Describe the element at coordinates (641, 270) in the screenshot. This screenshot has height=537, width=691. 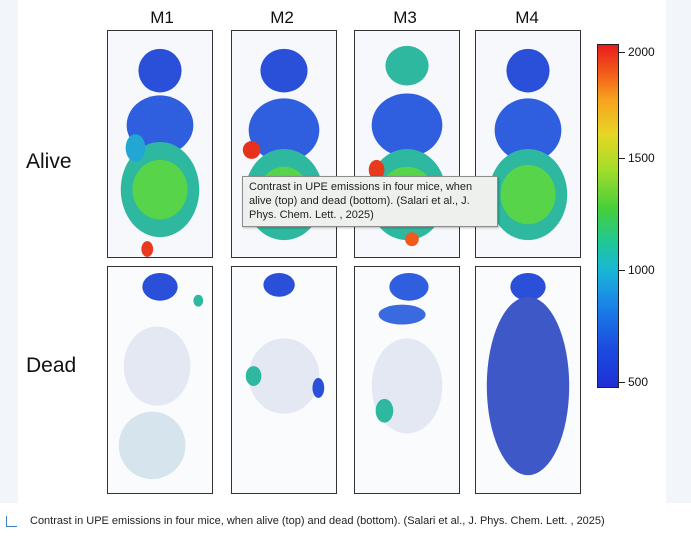
I see `colorbar-label-1000: 1000` at that location.